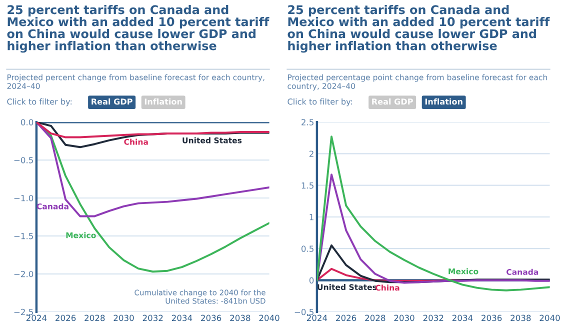 This screenshot has width=561, height=330. Describe the element at coordinates (308, 185) in the screenshot. I see `y-tick-label: 1.5` at that location.